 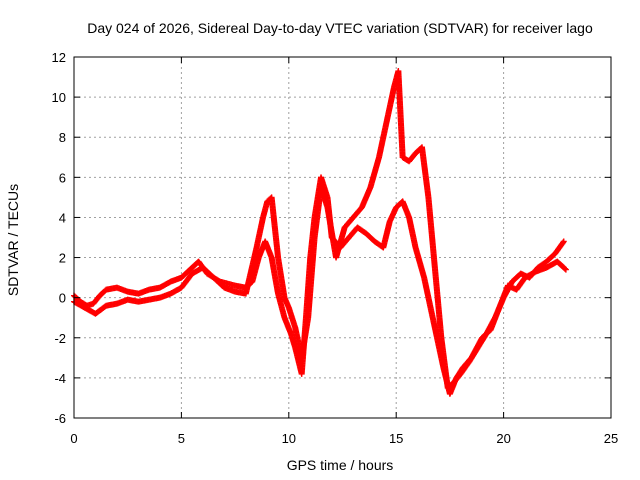 What do you see at coordinates (73, 438) in the screenshot?
I see `x-tick-label: 0` at bounding box center [73, 438].